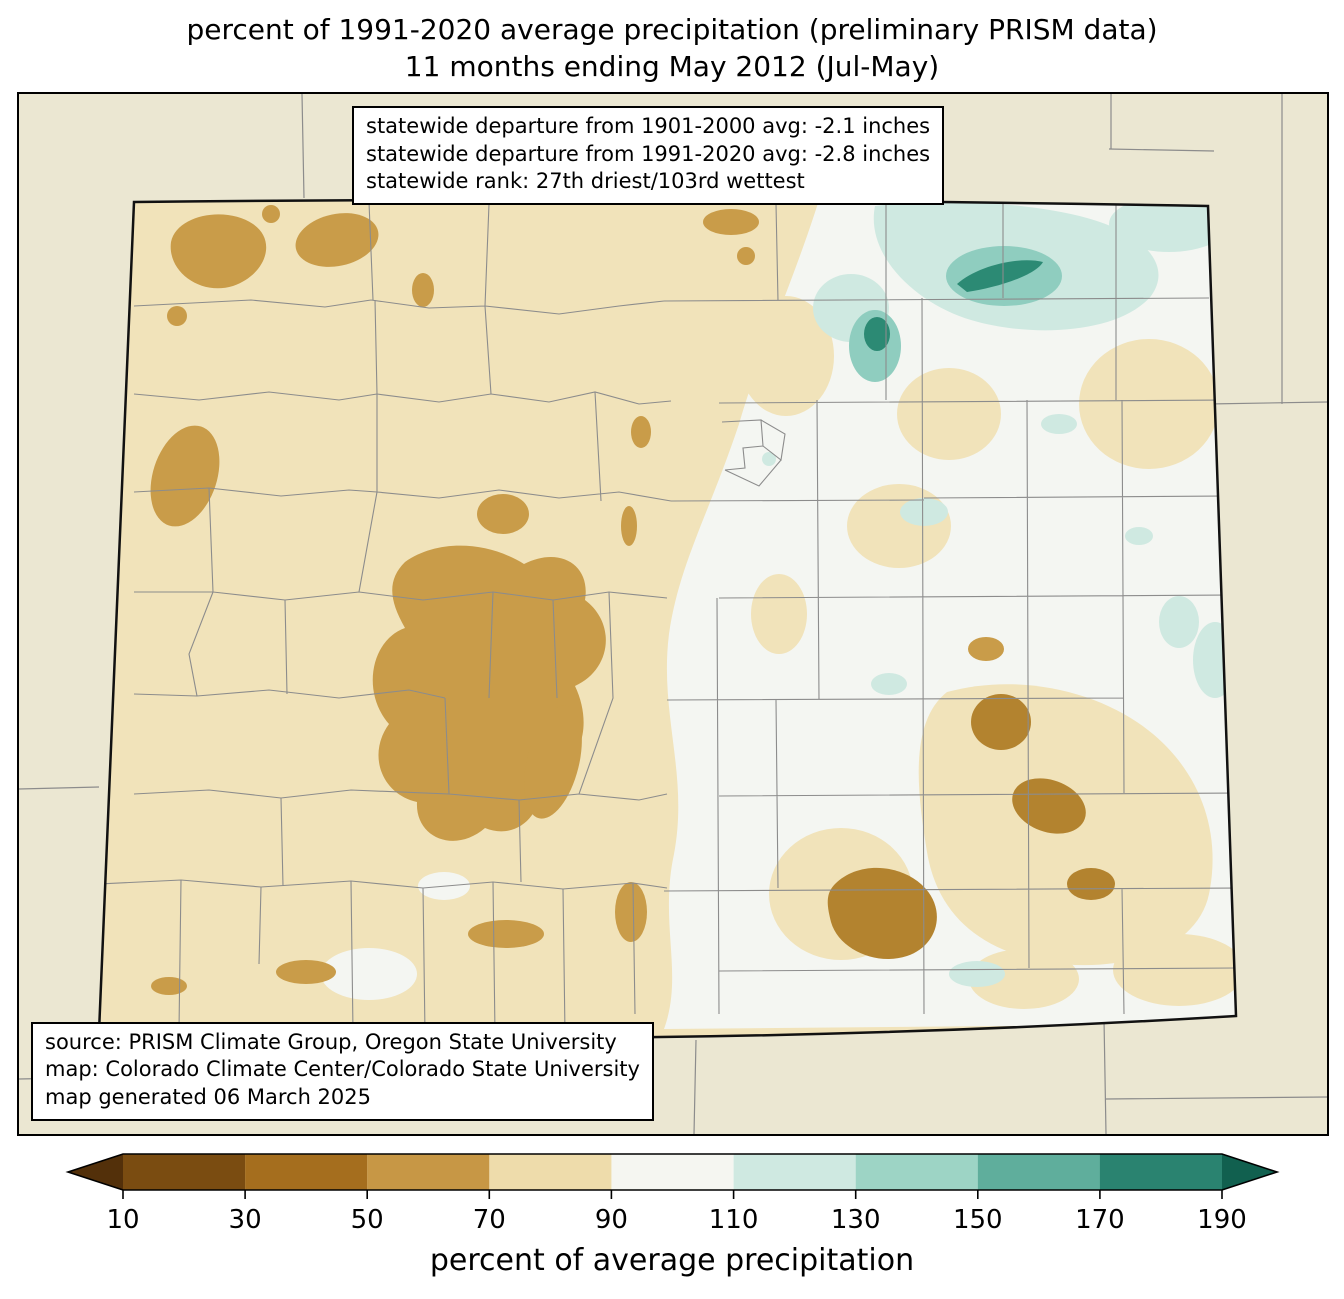 The height and width of the screenshot is (1299, 1344). I want to click on tick-label: 150, so click(978, 1220).